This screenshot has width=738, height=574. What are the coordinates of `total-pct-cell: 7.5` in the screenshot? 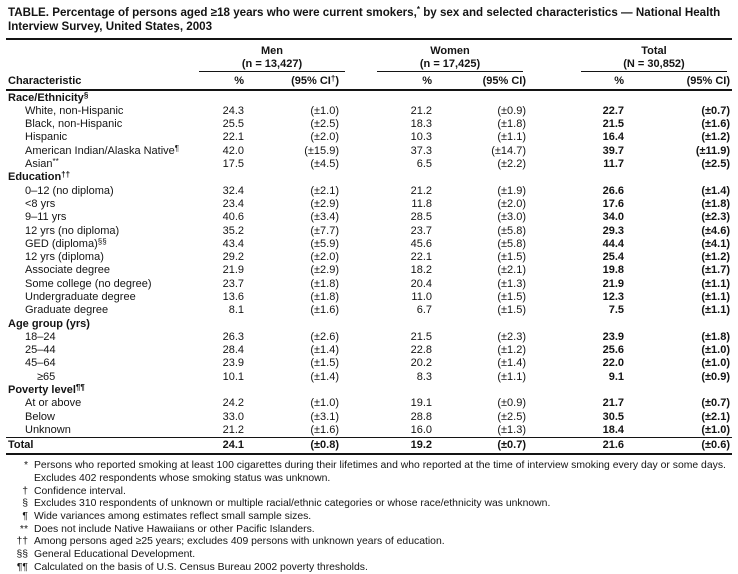 It's located at (616, 310).